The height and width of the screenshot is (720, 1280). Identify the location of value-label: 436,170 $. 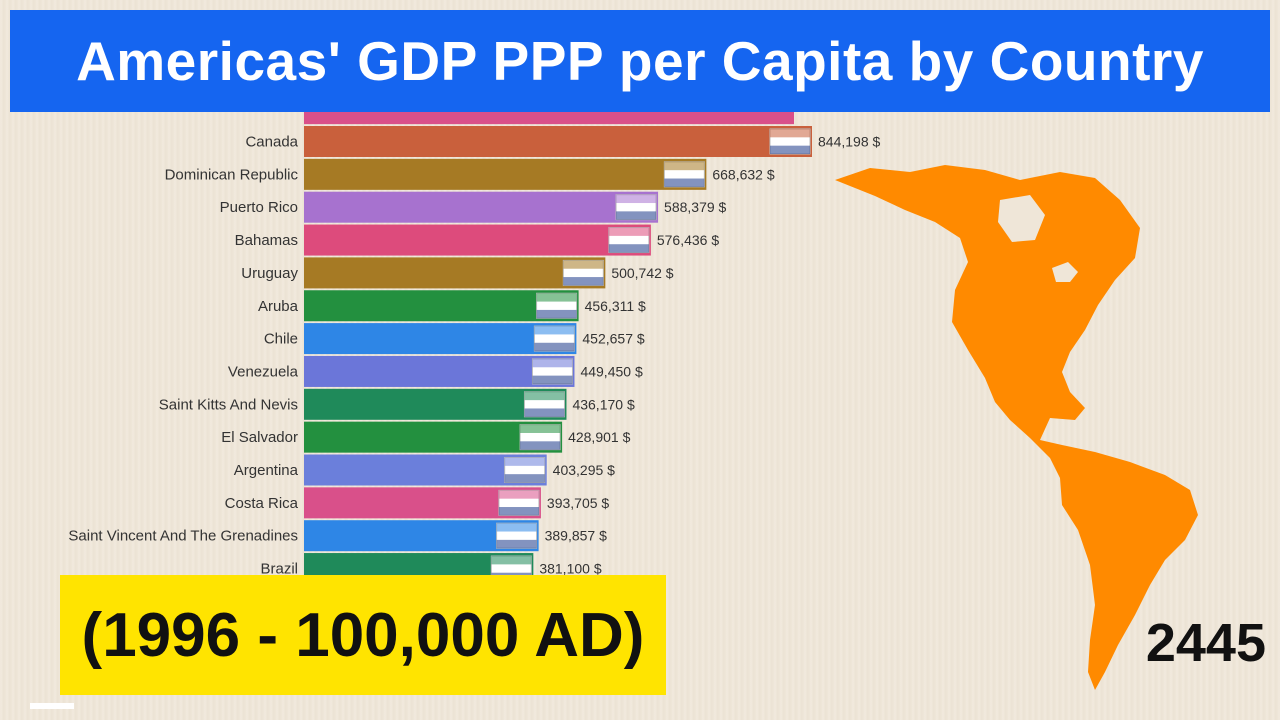
(603, 404).